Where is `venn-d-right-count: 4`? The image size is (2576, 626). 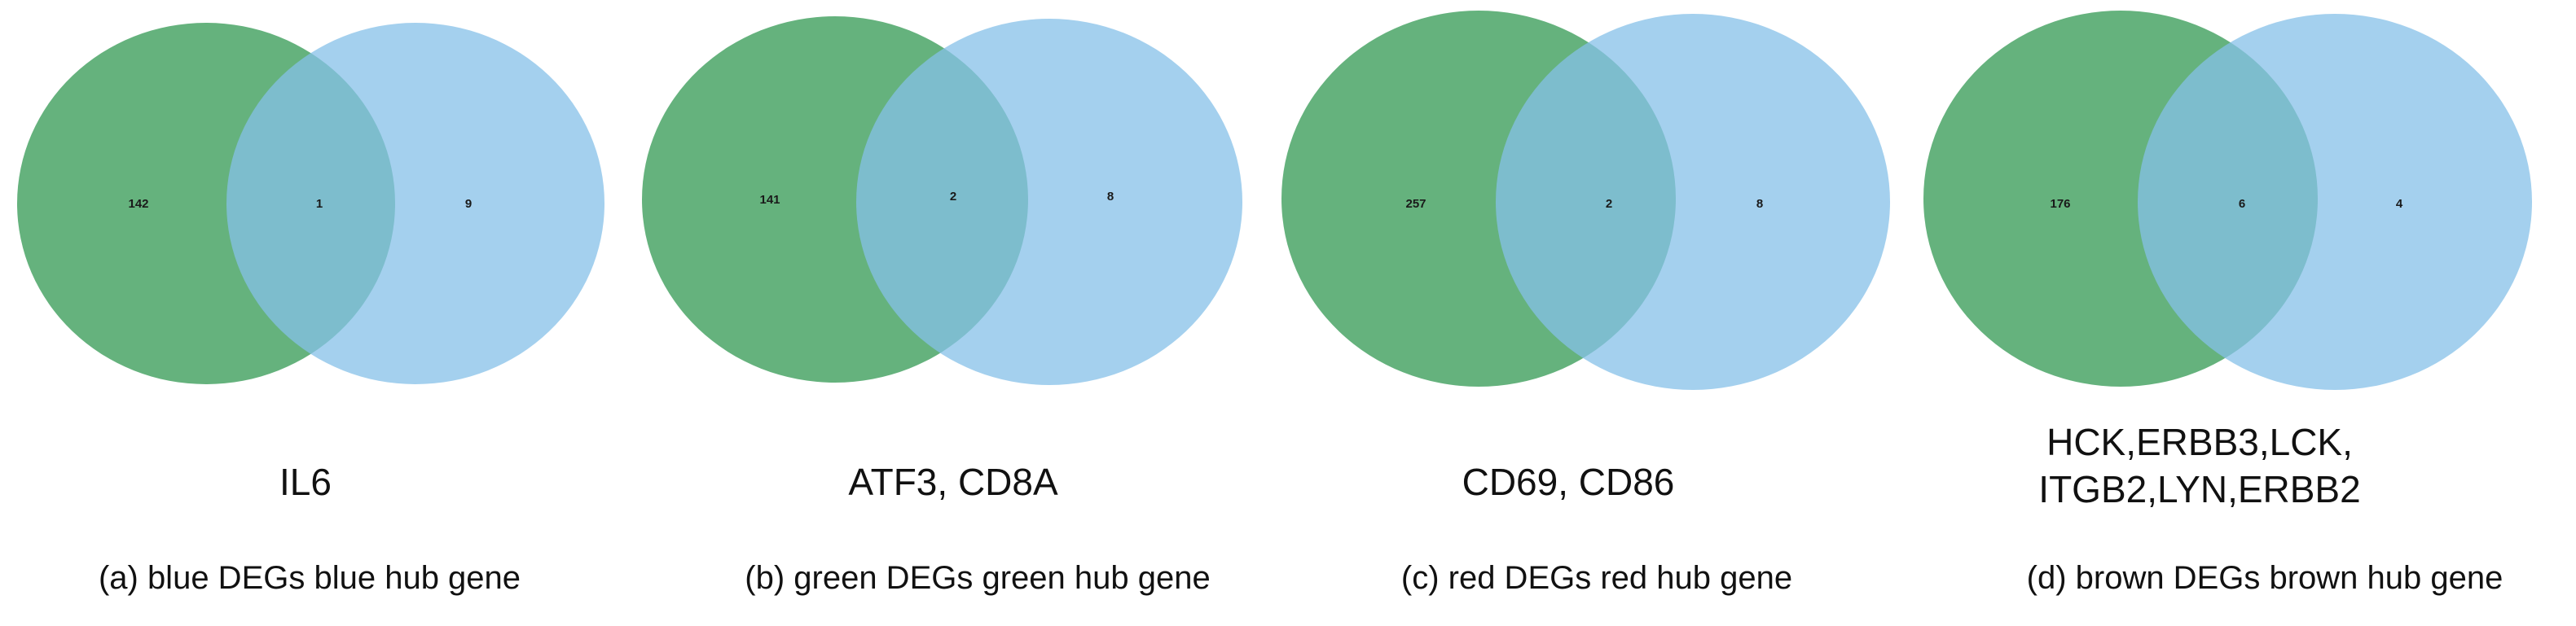
venn-d-right-count: 4 is located at coordinates (2399, 204).